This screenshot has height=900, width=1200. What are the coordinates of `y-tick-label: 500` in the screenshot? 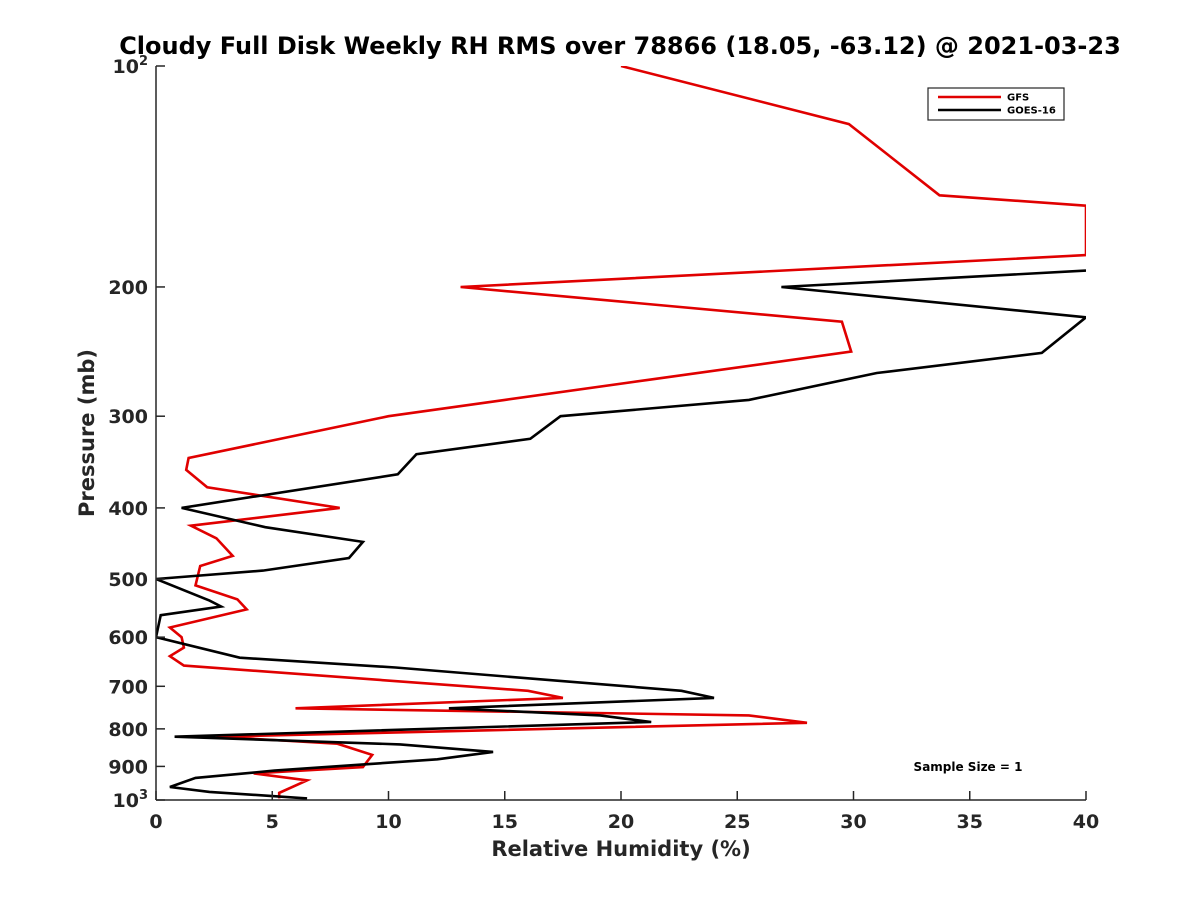 It's located at (128, 580).